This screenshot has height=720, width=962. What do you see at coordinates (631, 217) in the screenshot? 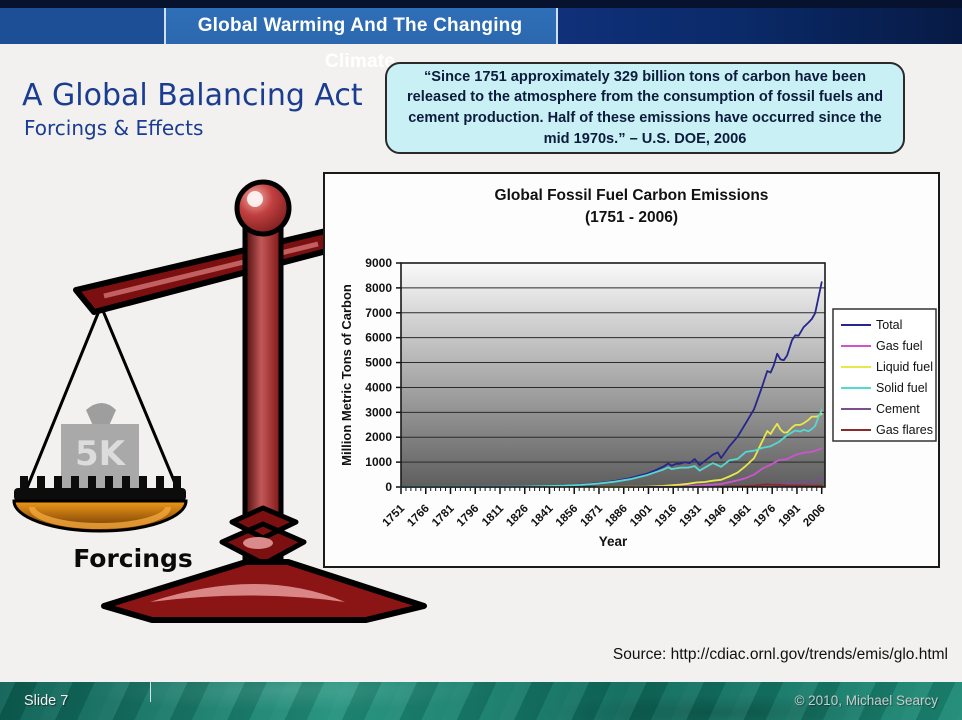
I see `chart-subtitle: (1751 - 2006)` at bounding box center [631, 217].